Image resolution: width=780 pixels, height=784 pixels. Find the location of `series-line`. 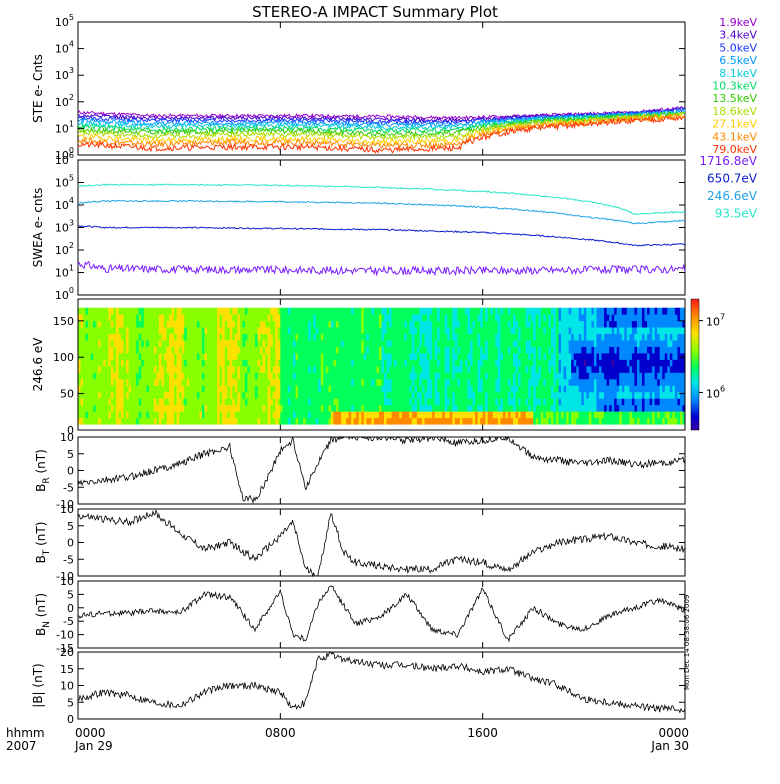

series-line is located at coordinates (381, 122).